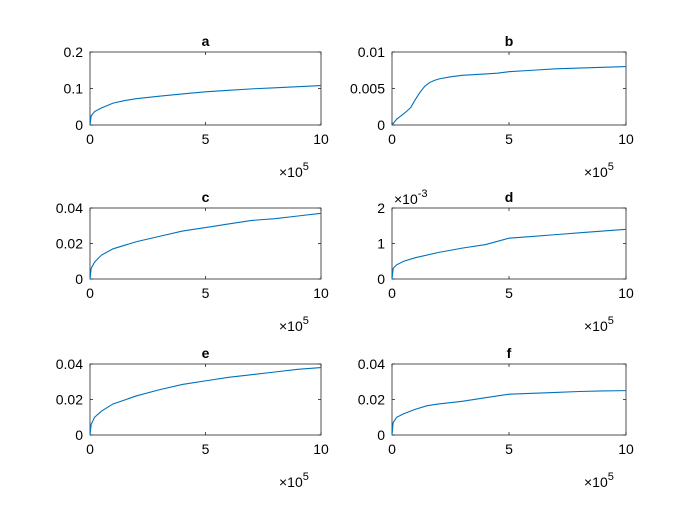  I want to click on subplot-title: e, so click(206, 353).